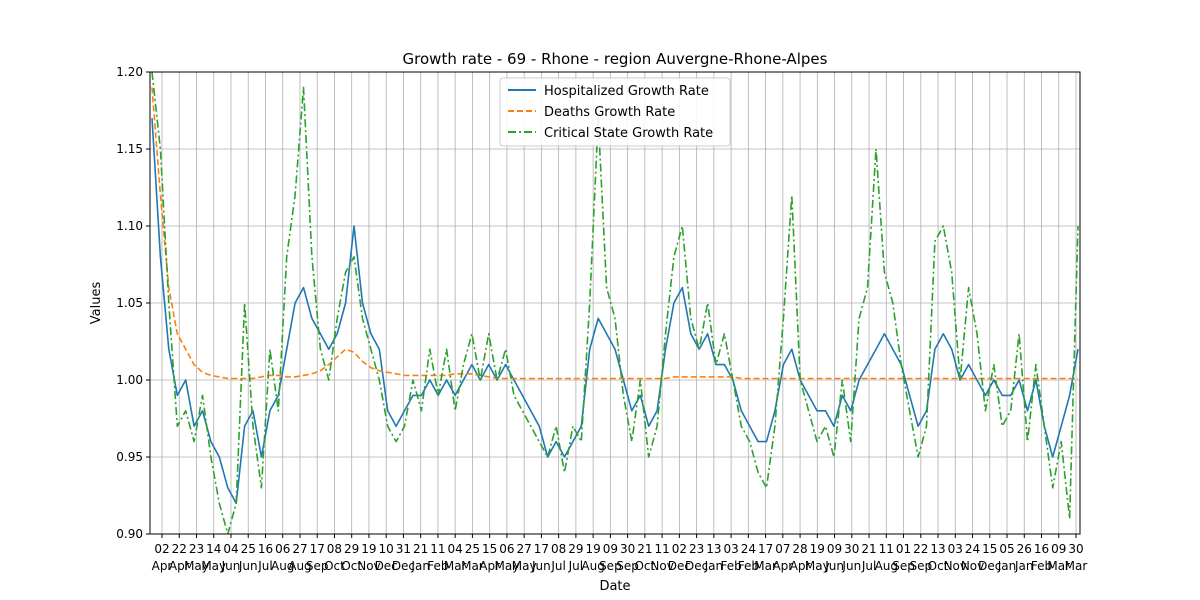 This screenshot has height=600, width=1200. What do you see at coordinates (455, 549) in the screenshot?
I see `x-tick-label-day: 04` at bounding box center [455, 549].